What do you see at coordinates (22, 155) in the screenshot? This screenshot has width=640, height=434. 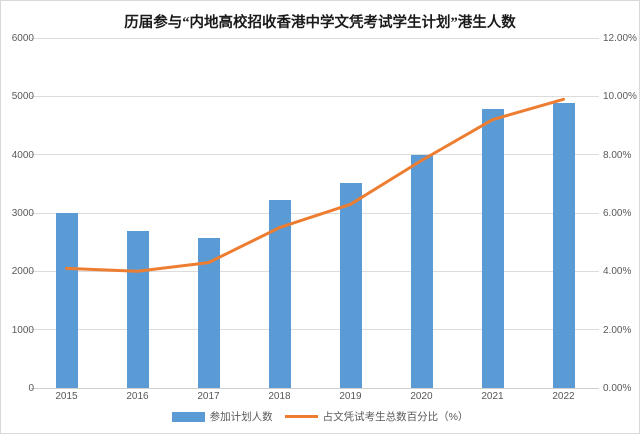 I see `left-axis-tick-label: 4000` at bounding box center [22, 155].